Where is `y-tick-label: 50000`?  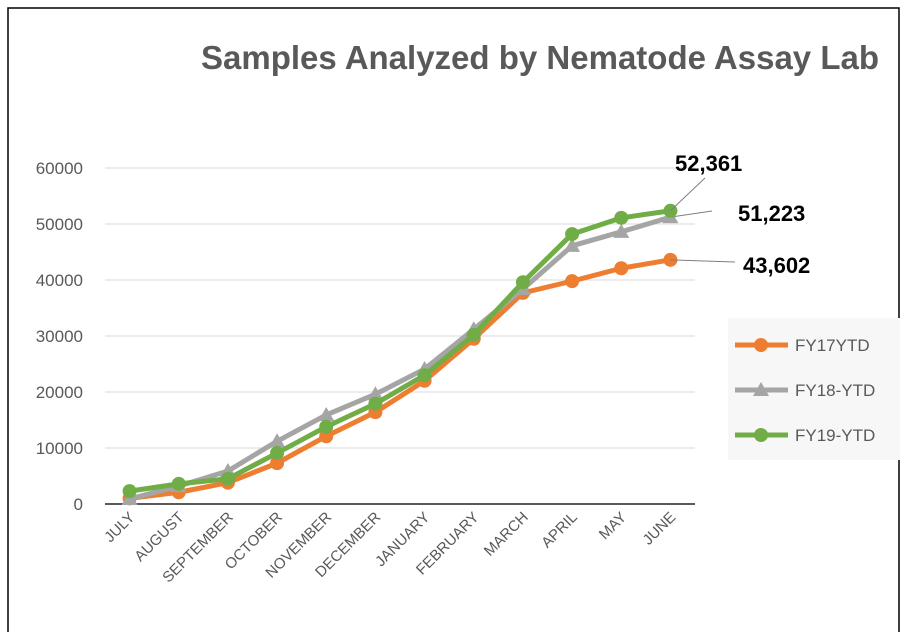
y-tick-label: 50000 is located at coordinates (59, 224).